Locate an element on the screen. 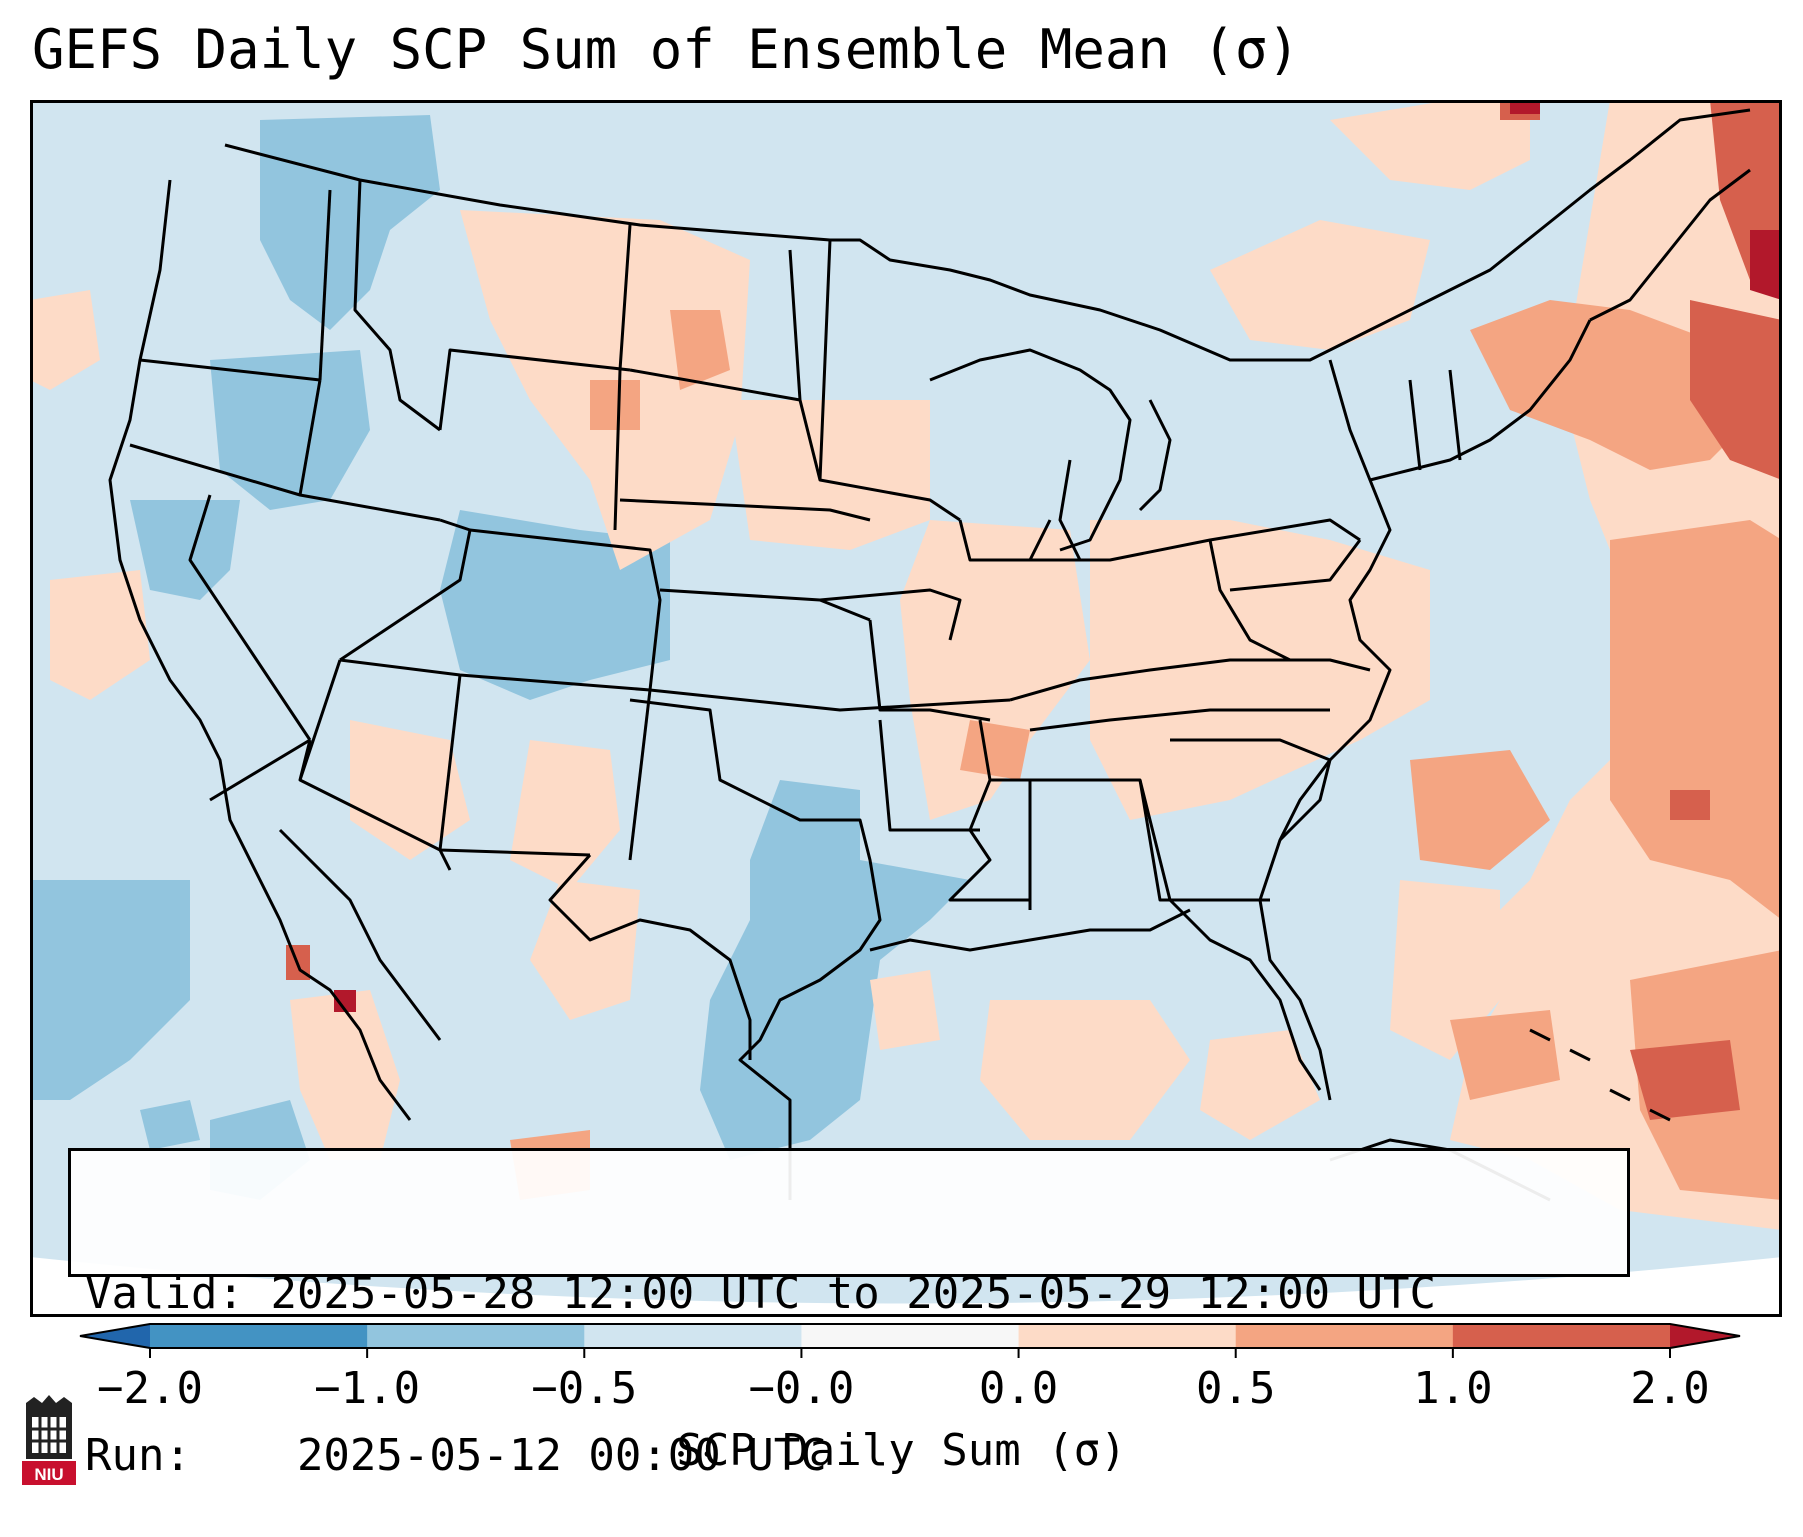  colorbar-under-extend is located at coordinates (115, 1336).